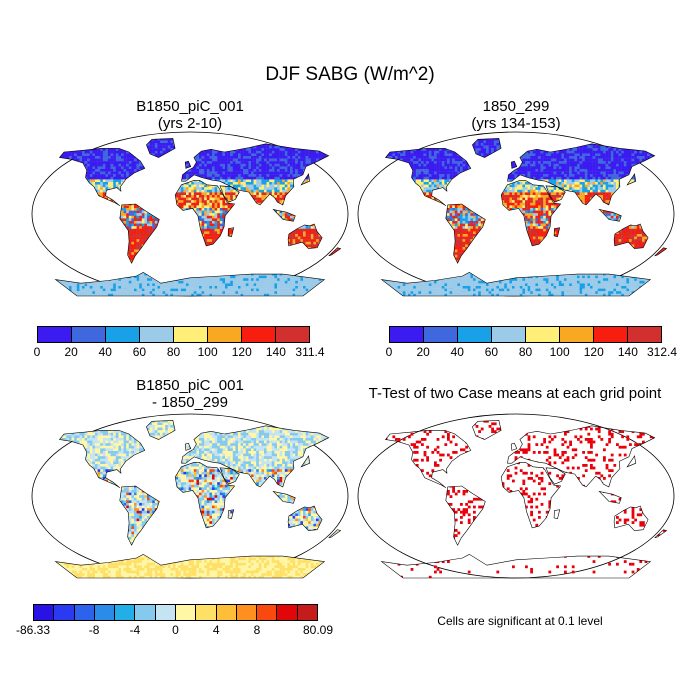 The height and width of the screenshot is (700, 700). I want to click on map-difference, so click(190, 496).